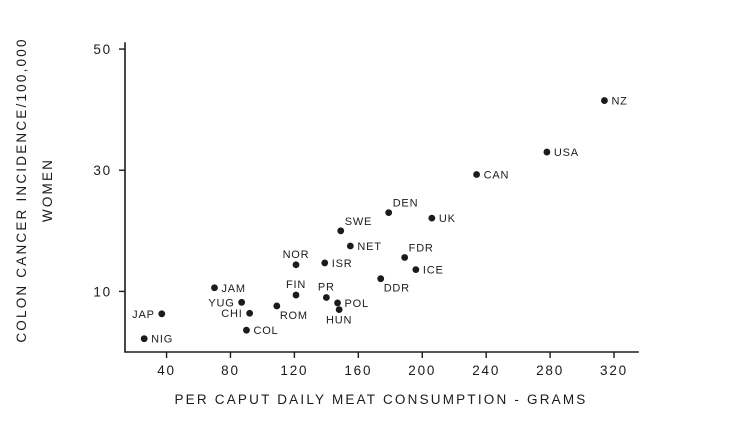  I want to click on point-label-swe: SWE, so click(358, 222).